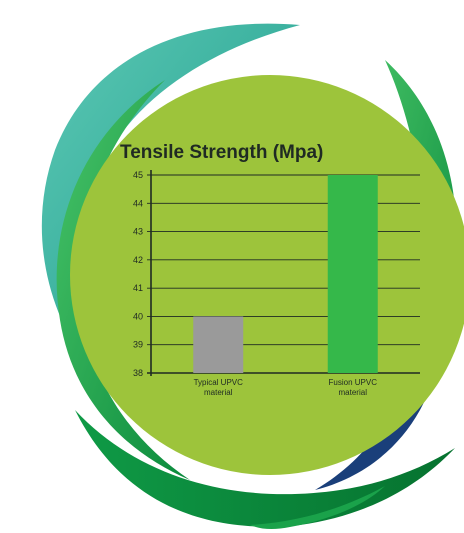 The height and width of the screenshot is (533, 464). What do you see at coordinates (138, 345) in the screenshot?
I see `y-tick-label: 39` at bounding box center [138, 345].